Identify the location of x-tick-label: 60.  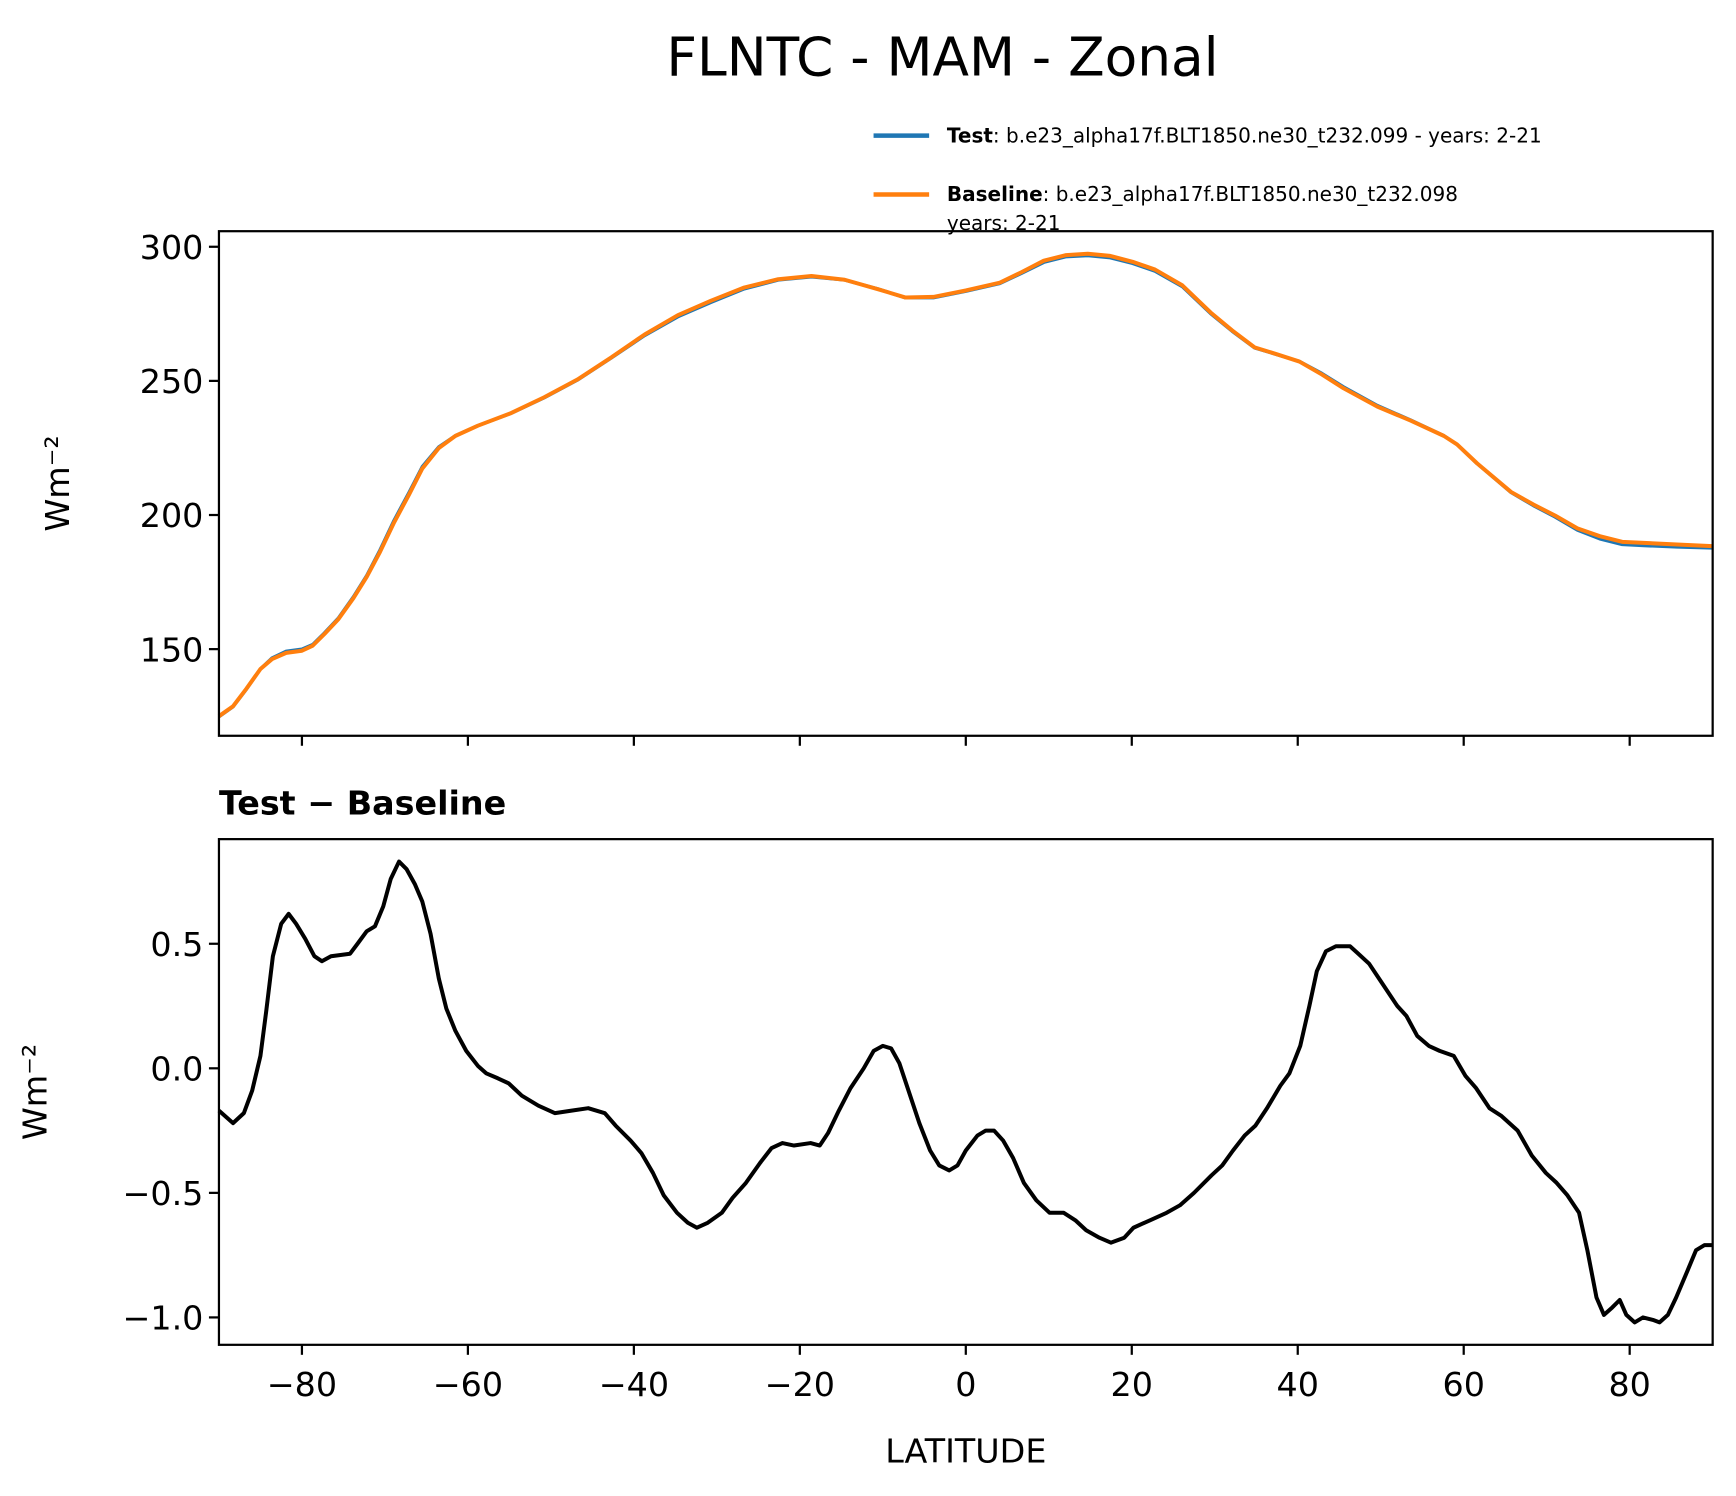
(1463, 1384).